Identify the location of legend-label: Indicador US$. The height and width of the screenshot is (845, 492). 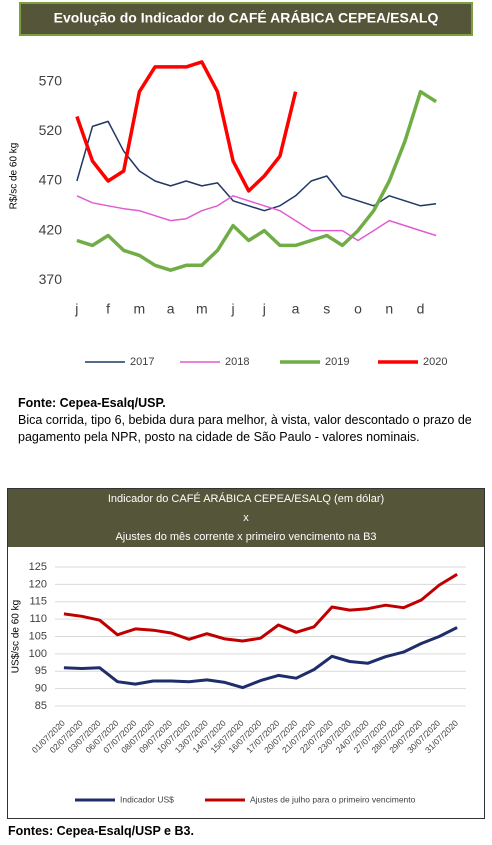
(147, 799).